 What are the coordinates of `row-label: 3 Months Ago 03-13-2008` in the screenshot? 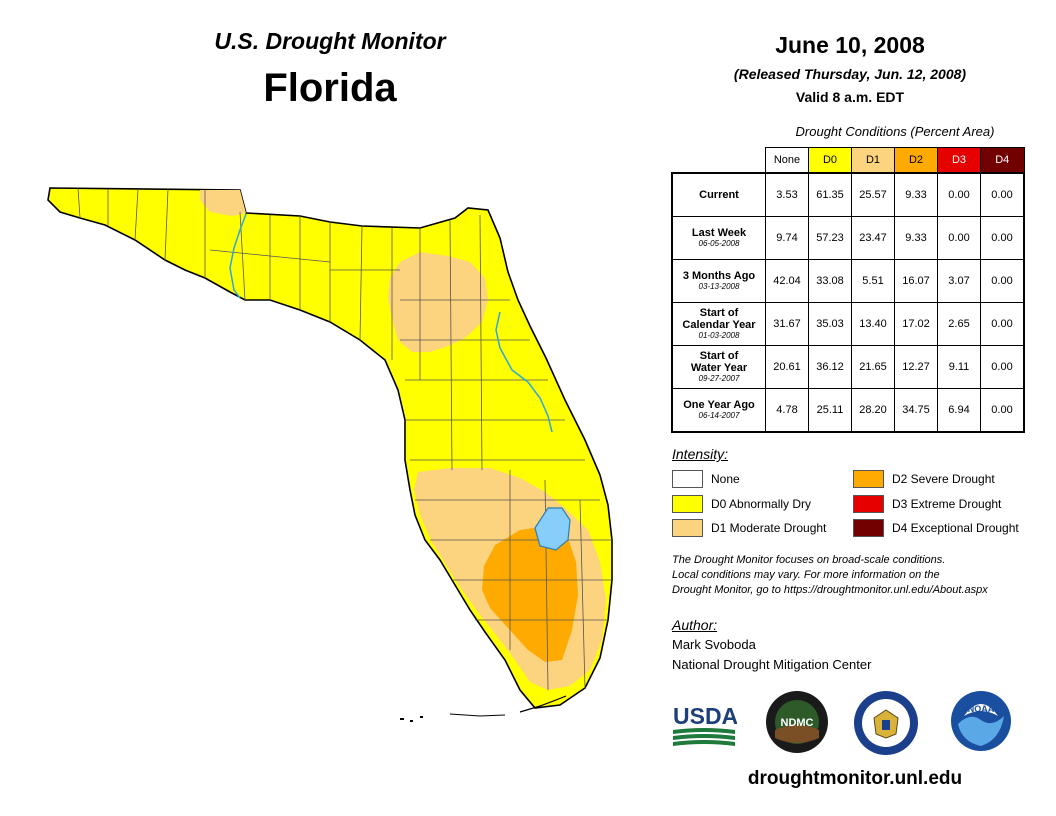 It's located at (718, 281).